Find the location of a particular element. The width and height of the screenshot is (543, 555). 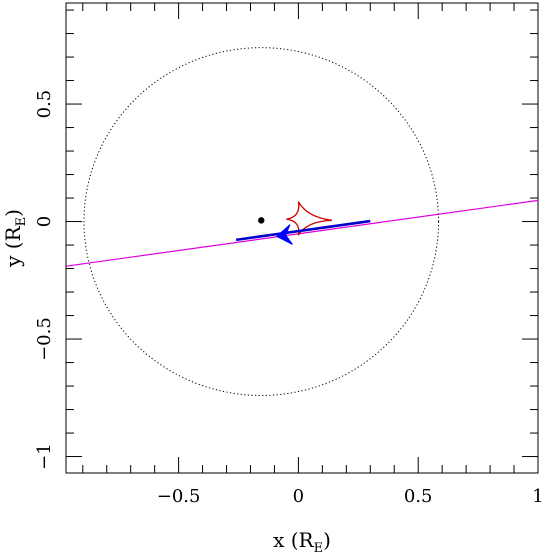

y-axis-label-close: ) is located at coordinates (13, 213).